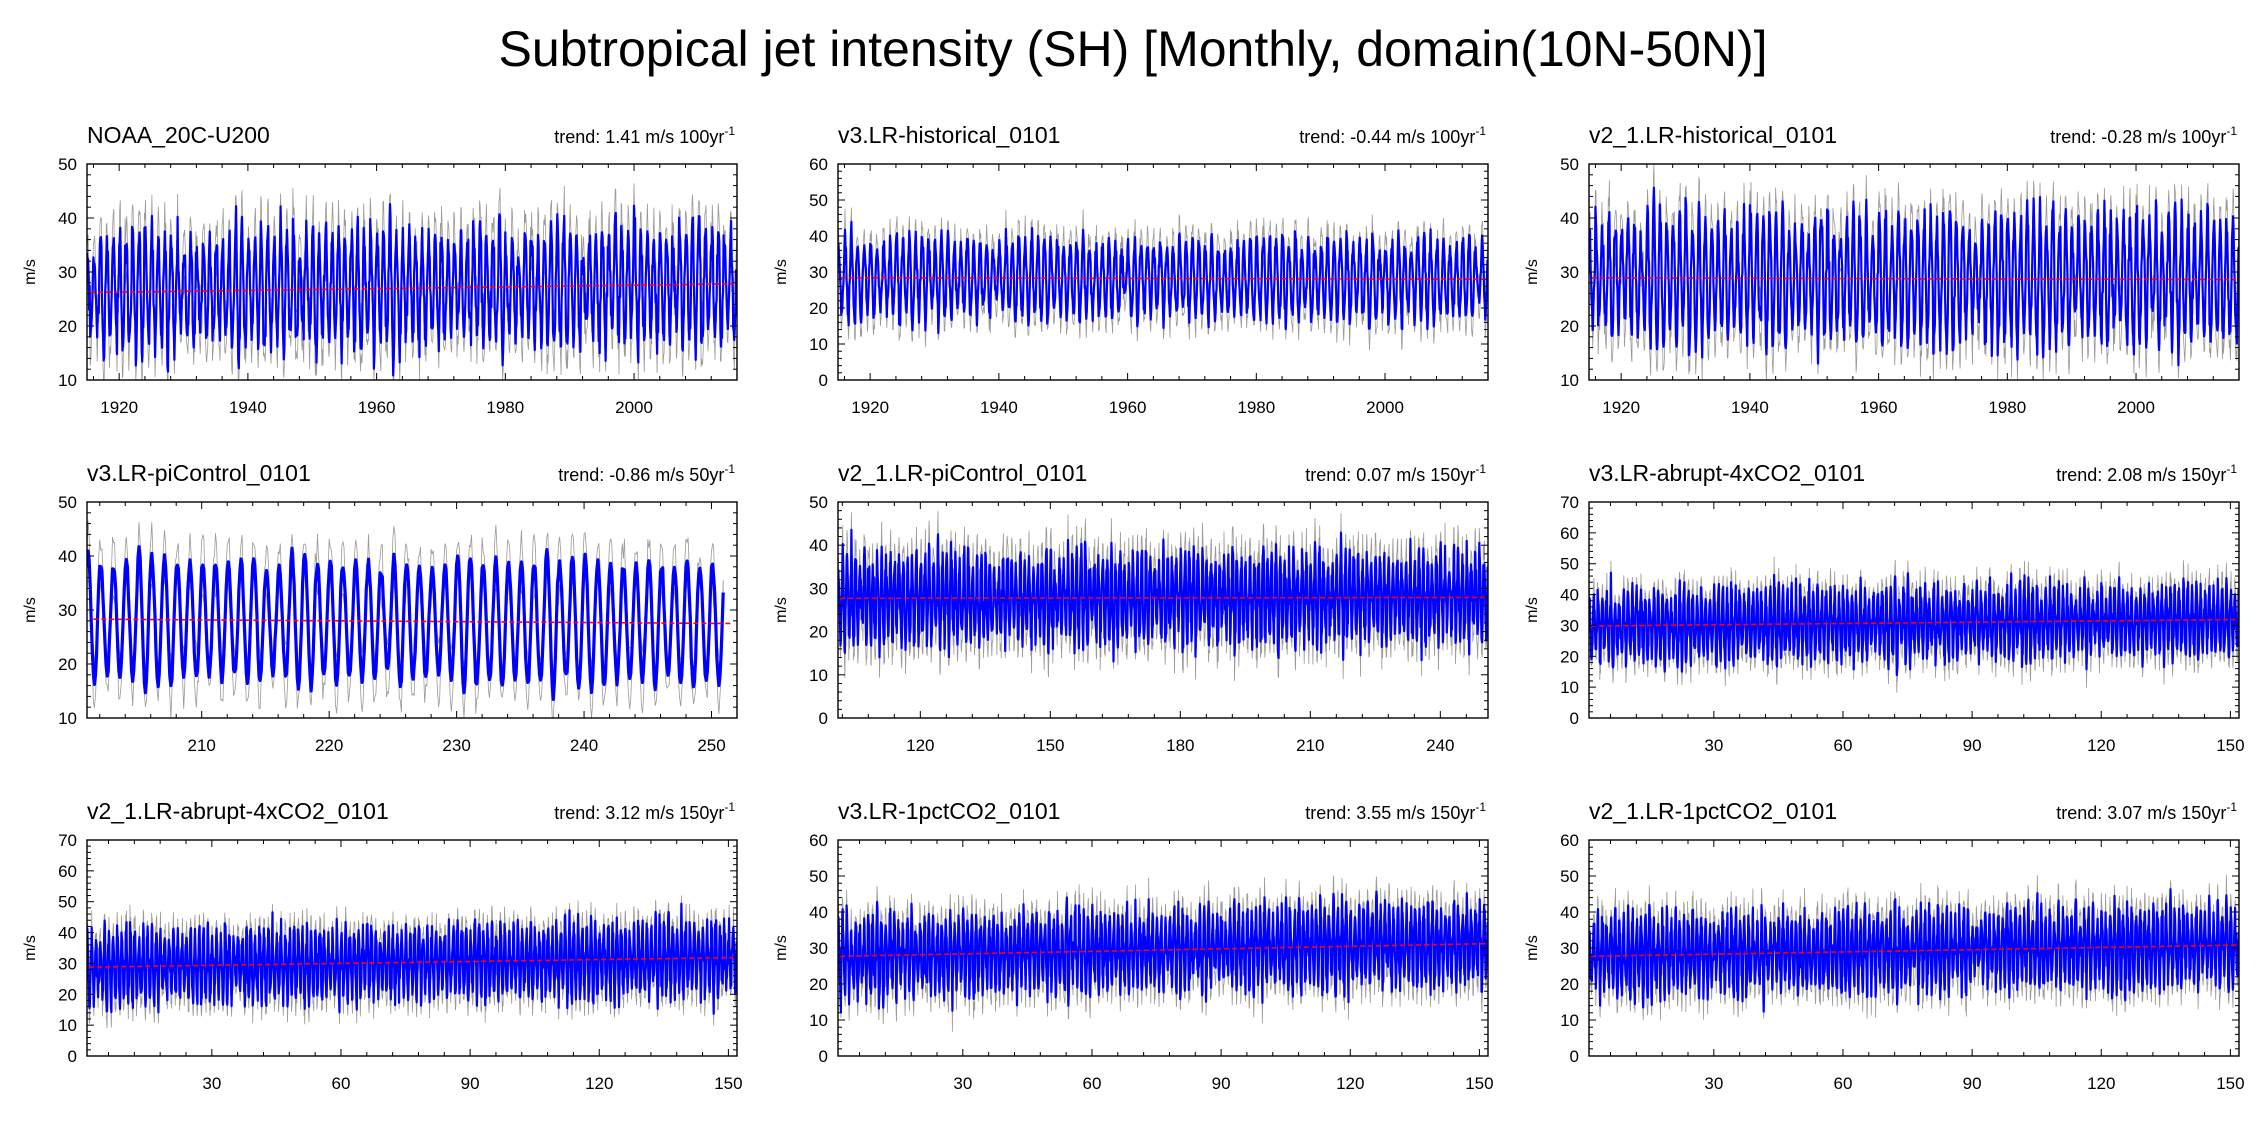 This screenshot has height=1127, width=2267. I want to click on trend-label: trend: -0.28 m/s 100yr-1, so click(2143, 135).